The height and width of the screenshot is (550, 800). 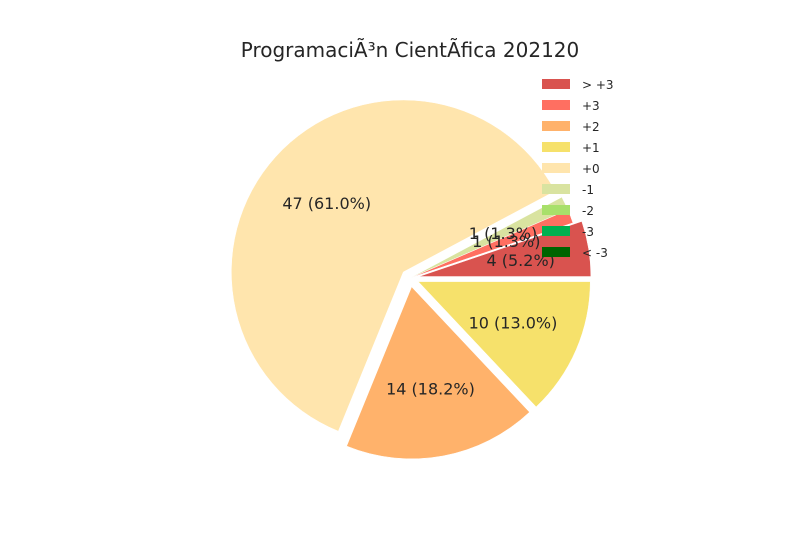 What do you see at coordinates (591, 148) in the screenshot?
I see `legend-label: +1` at bounding box center [591, 148].